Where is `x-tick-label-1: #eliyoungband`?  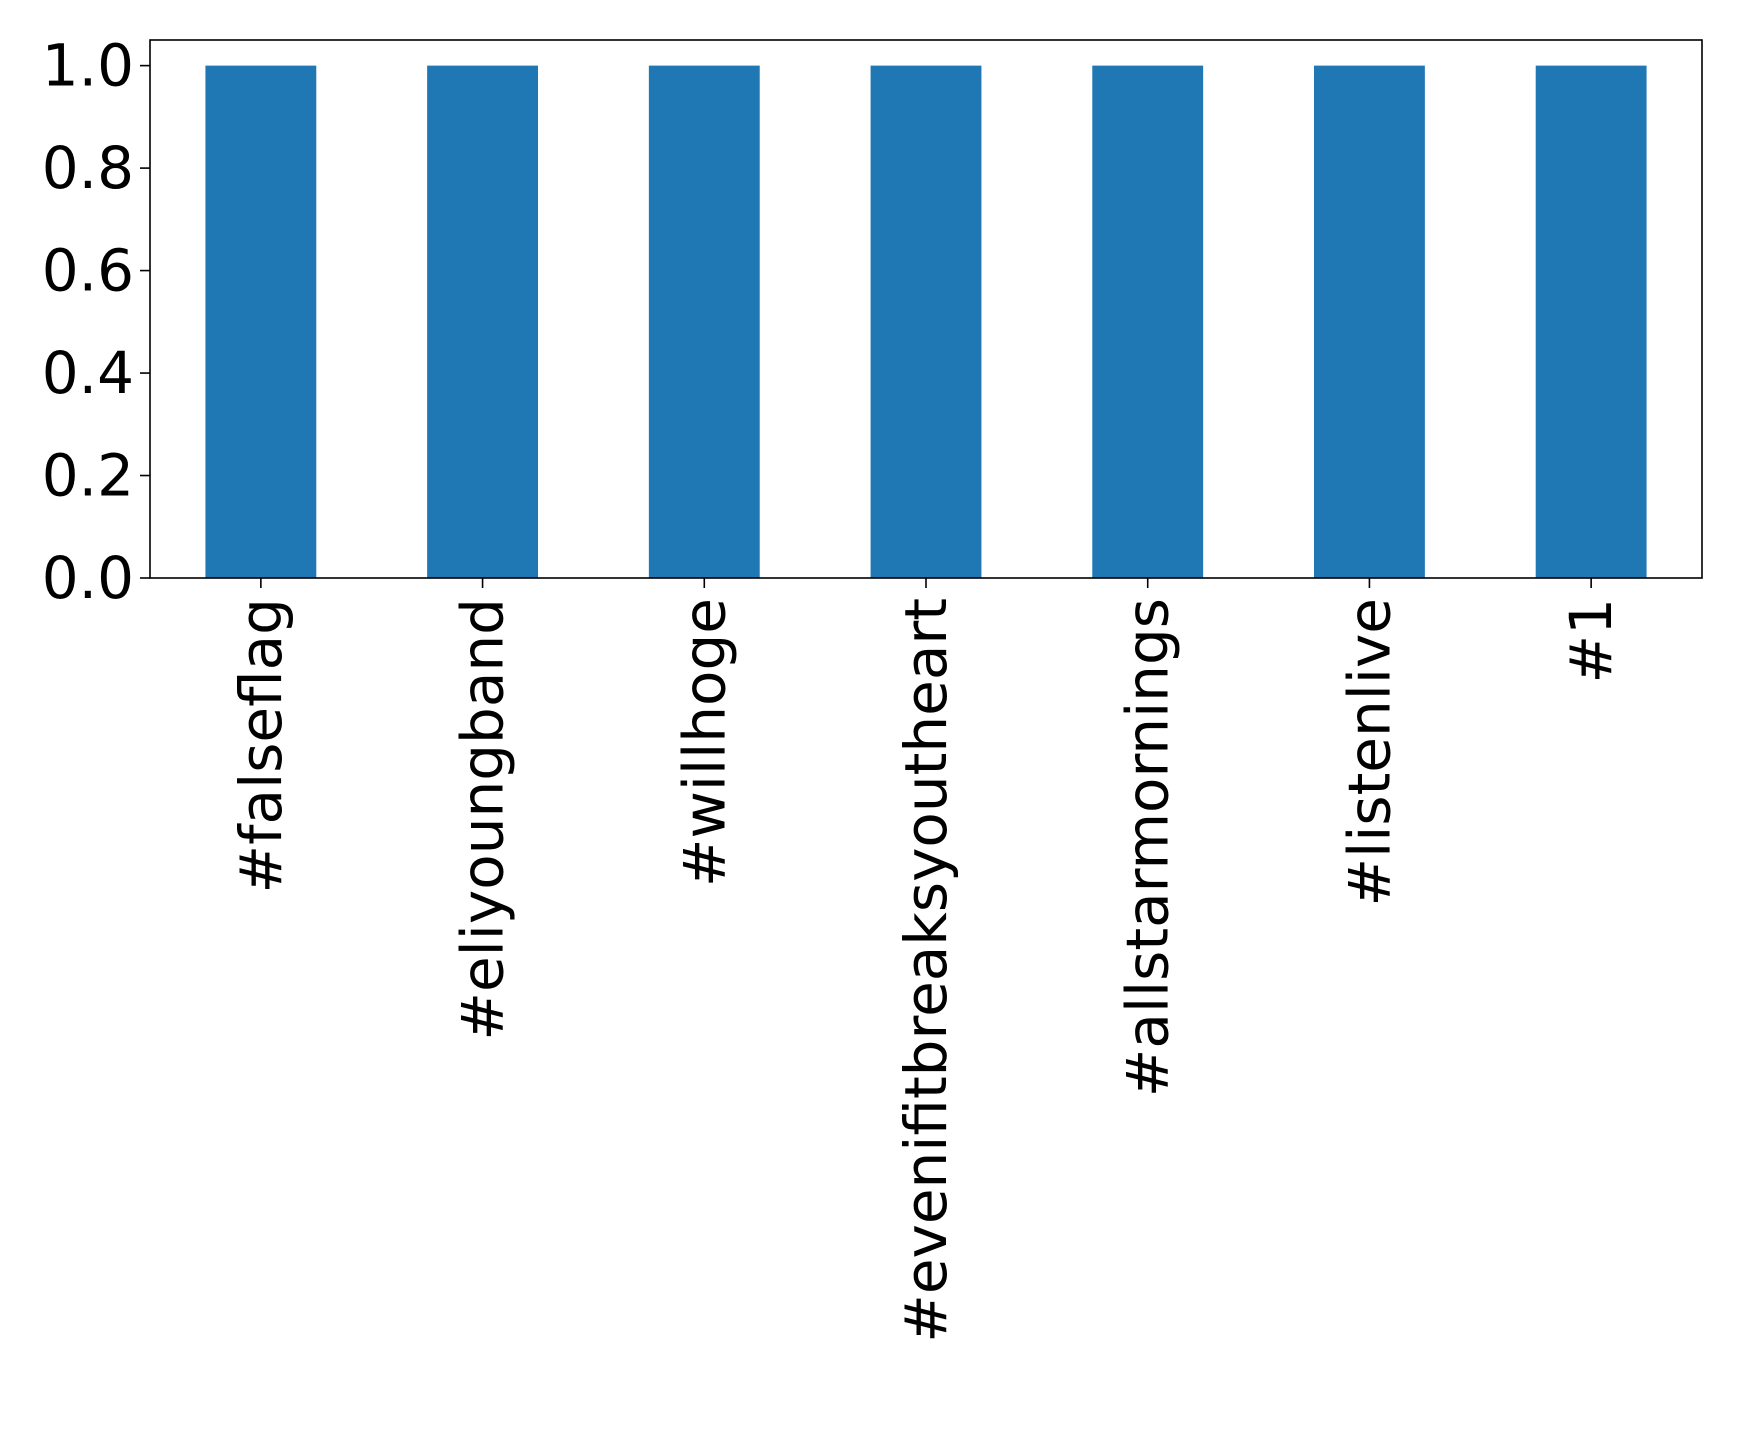 x-tick-label-1: #eliyoungband is located at coordinates (483, 819).